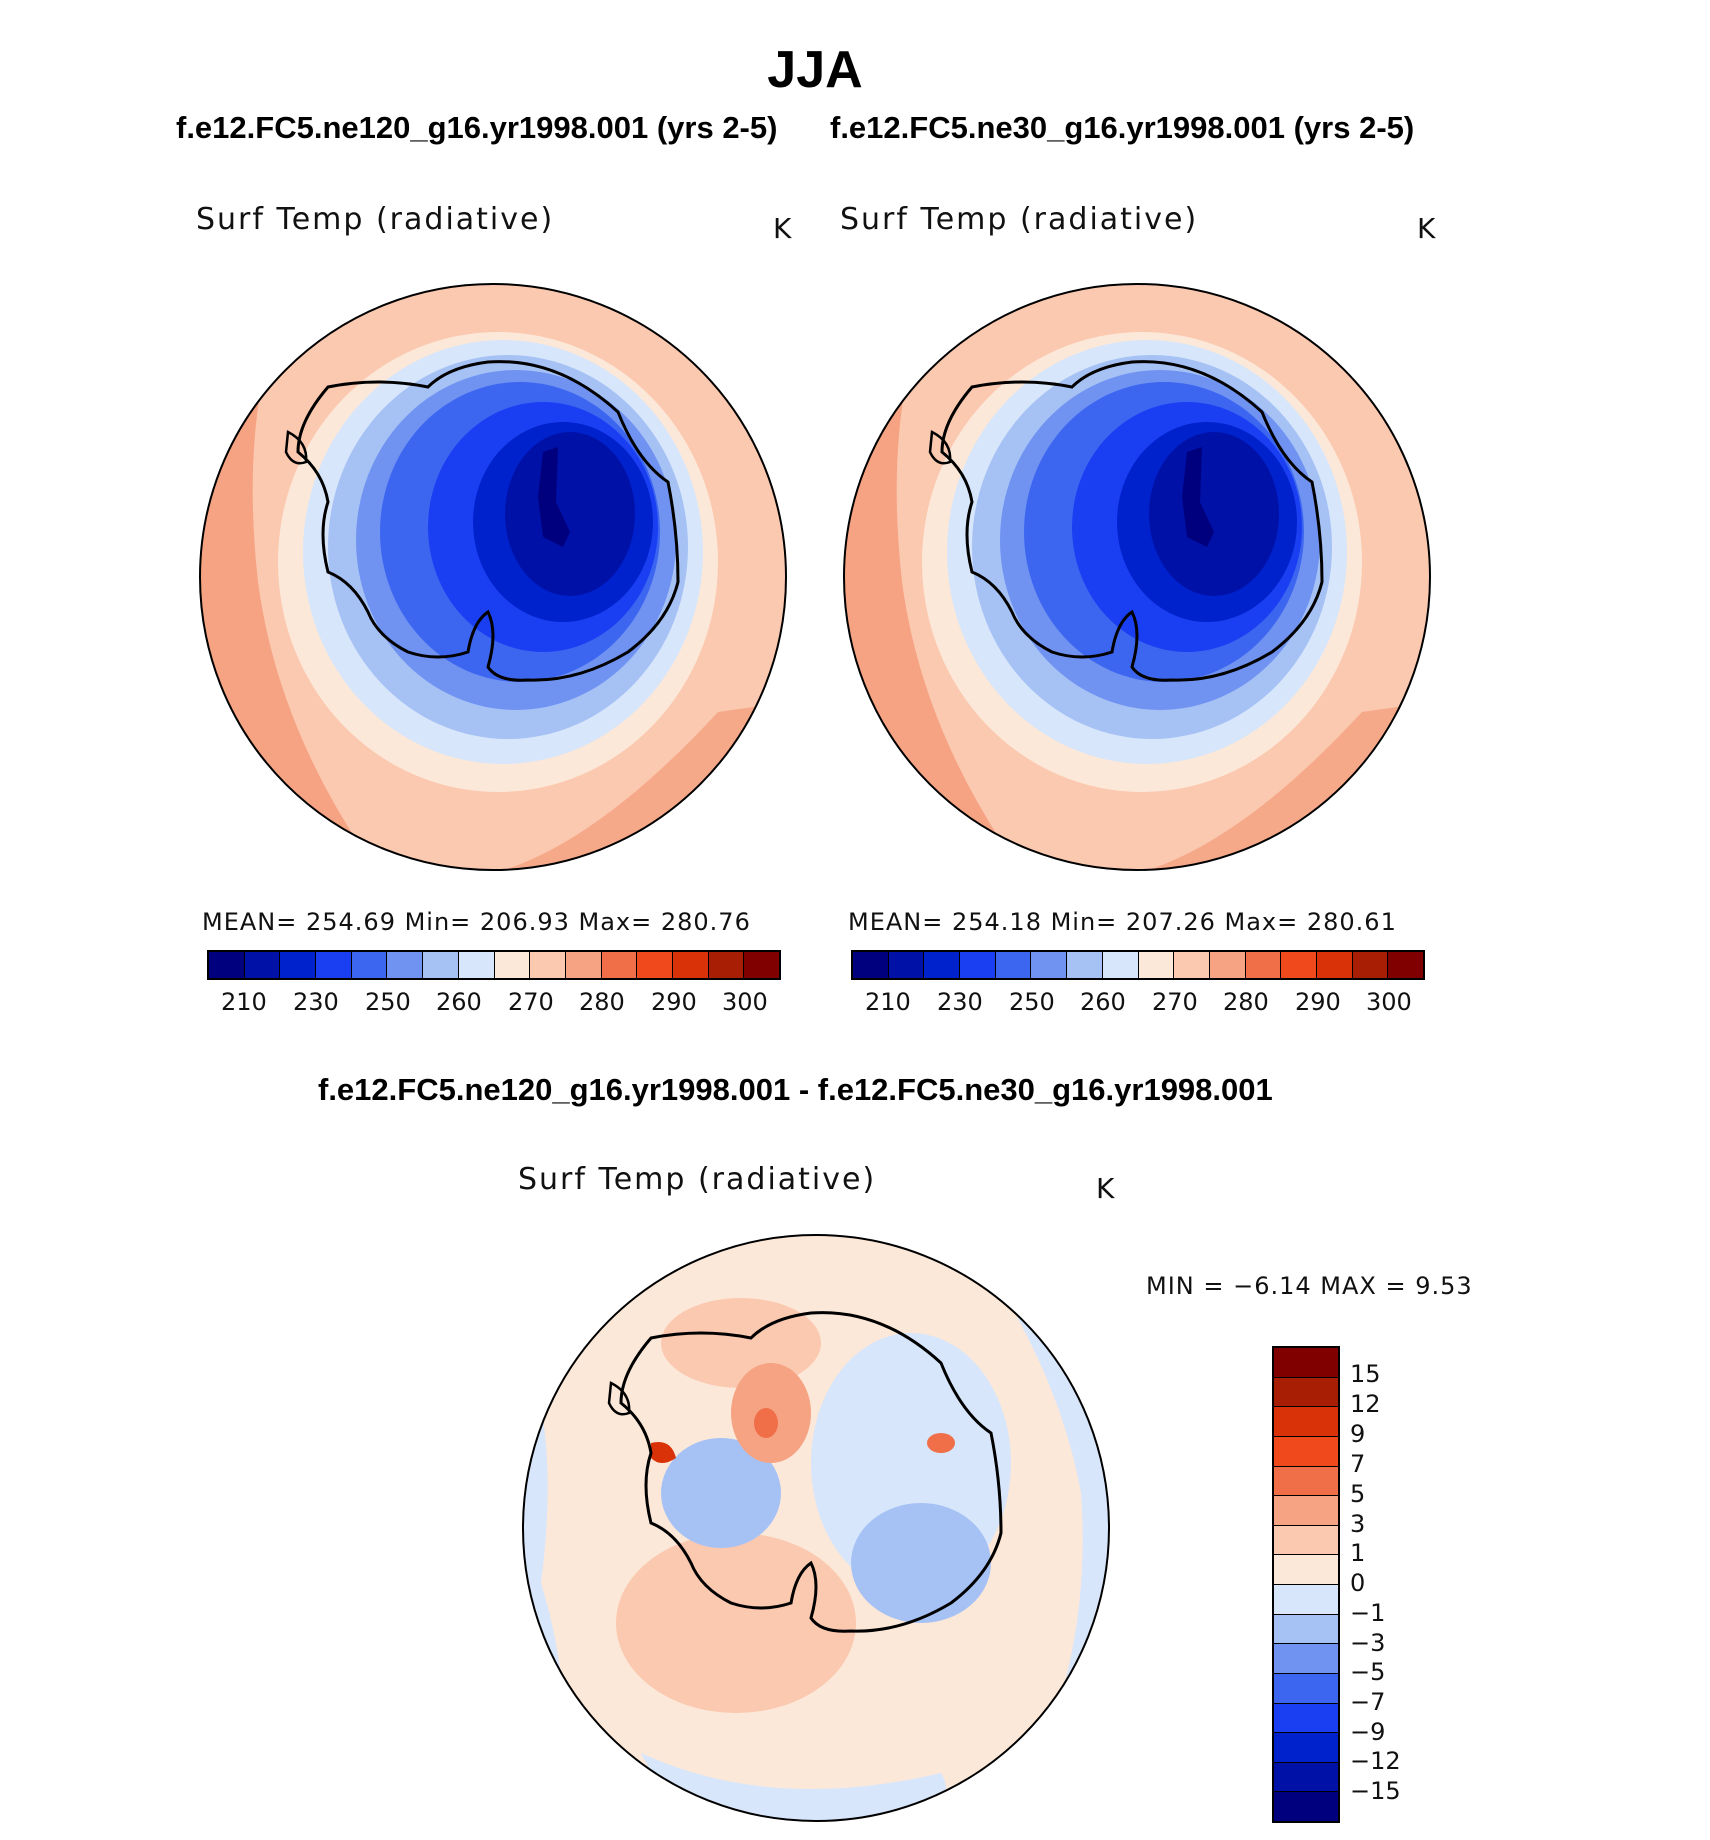 The image size is (1710, 1840). What do you see at coordinates (1358, 1583) in the screenshot?
I see `colorbar-tick: 0` at bounding box center [1358, 1583].